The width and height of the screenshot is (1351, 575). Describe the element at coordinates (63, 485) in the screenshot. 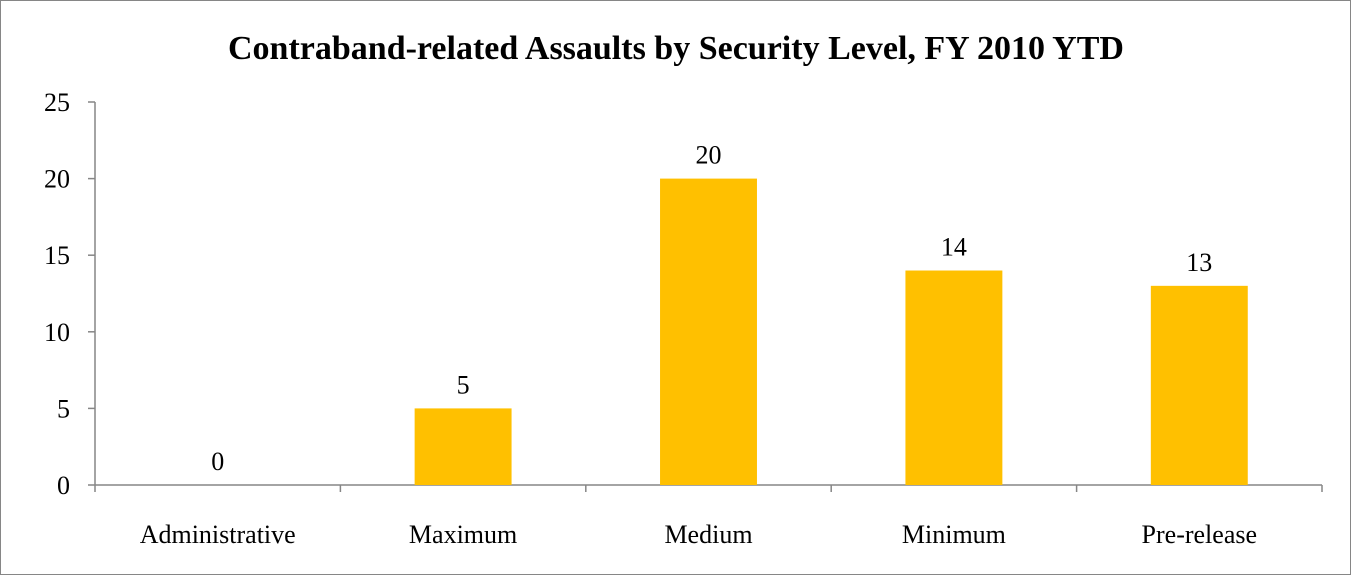

I see `y-tick-label: 0` at that location.